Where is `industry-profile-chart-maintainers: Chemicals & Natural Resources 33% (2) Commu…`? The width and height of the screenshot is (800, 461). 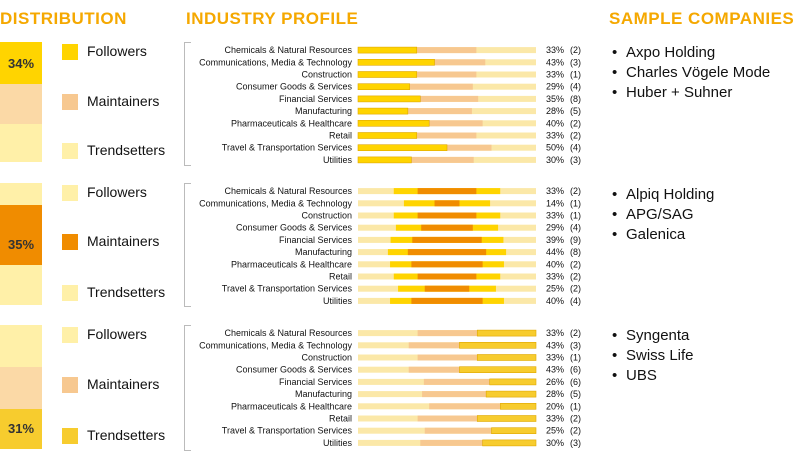 industry-profile-chart-maintainers: Chemicals & Natural Resources 33% (2) Commu… is located at coordinates (390, 246).